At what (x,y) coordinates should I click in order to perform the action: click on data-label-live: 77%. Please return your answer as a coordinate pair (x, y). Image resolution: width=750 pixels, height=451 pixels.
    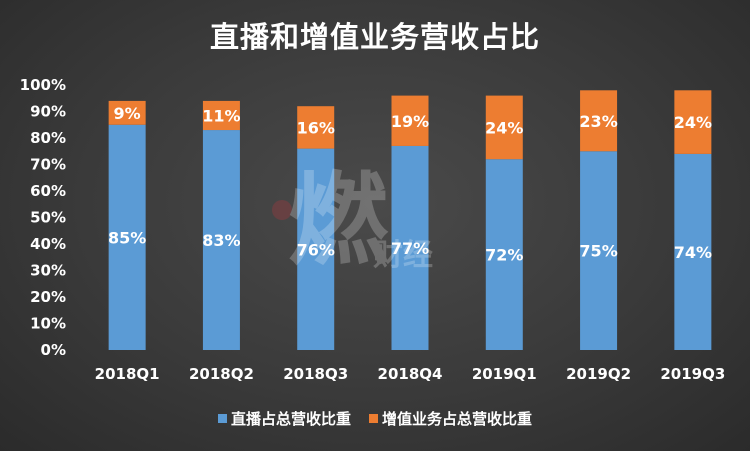
    Looking at the image, I should click on (410, 248).